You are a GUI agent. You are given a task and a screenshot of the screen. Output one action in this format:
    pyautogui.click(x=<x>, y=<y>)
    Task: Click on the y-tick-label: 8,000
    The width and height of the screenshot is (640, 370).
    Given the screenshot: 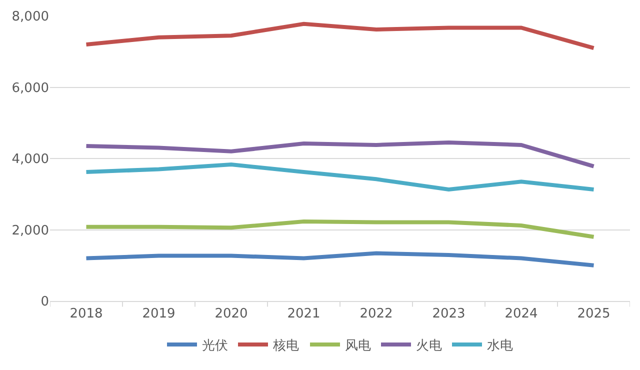 What is the action you would take?
    pyautogui.click(x=30, y=17)
    